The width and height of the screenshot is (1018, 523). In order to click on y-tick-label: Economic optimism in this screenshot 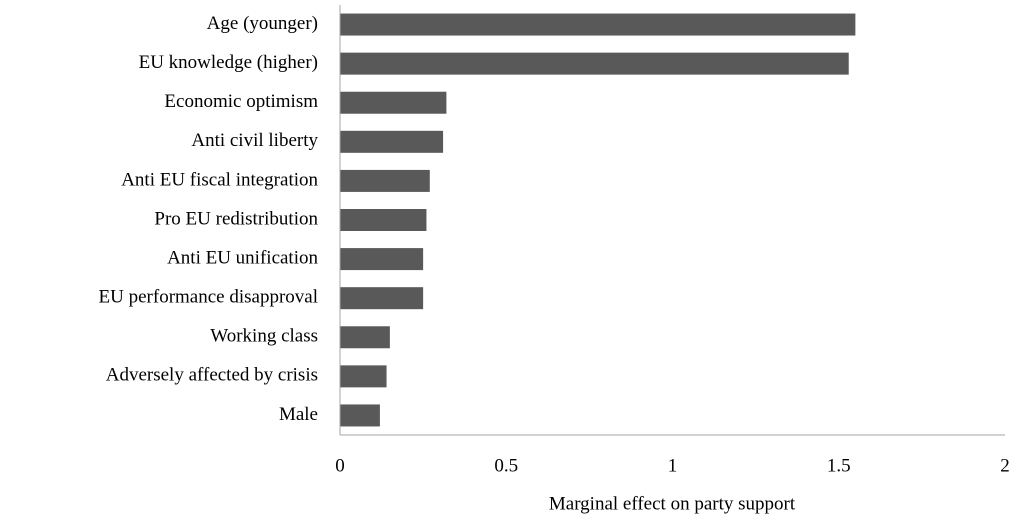, I will do `click(241, 101)`.